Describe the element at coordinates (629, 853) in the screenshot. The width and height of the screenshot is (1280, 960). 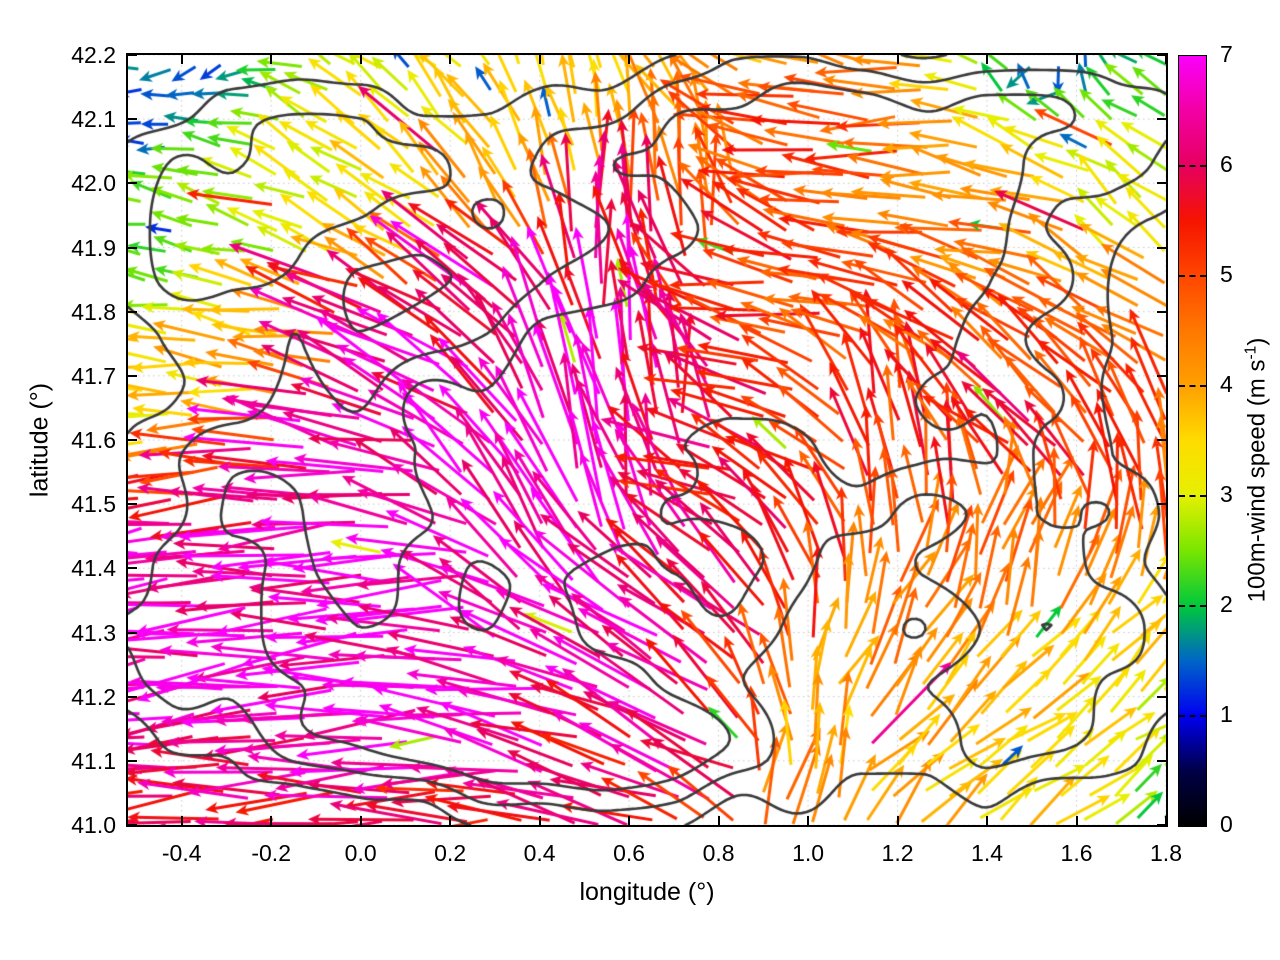
I see `x-tick-label: 0.6` at that location.